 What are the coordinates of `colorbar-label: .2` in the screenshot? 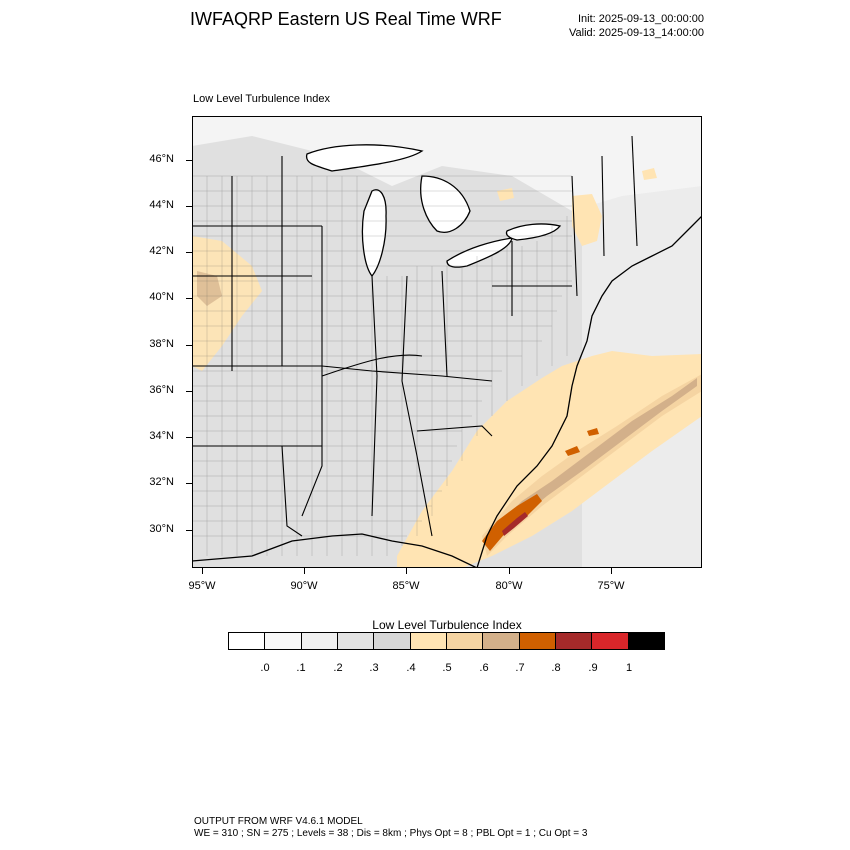 It's located at (338, 668).